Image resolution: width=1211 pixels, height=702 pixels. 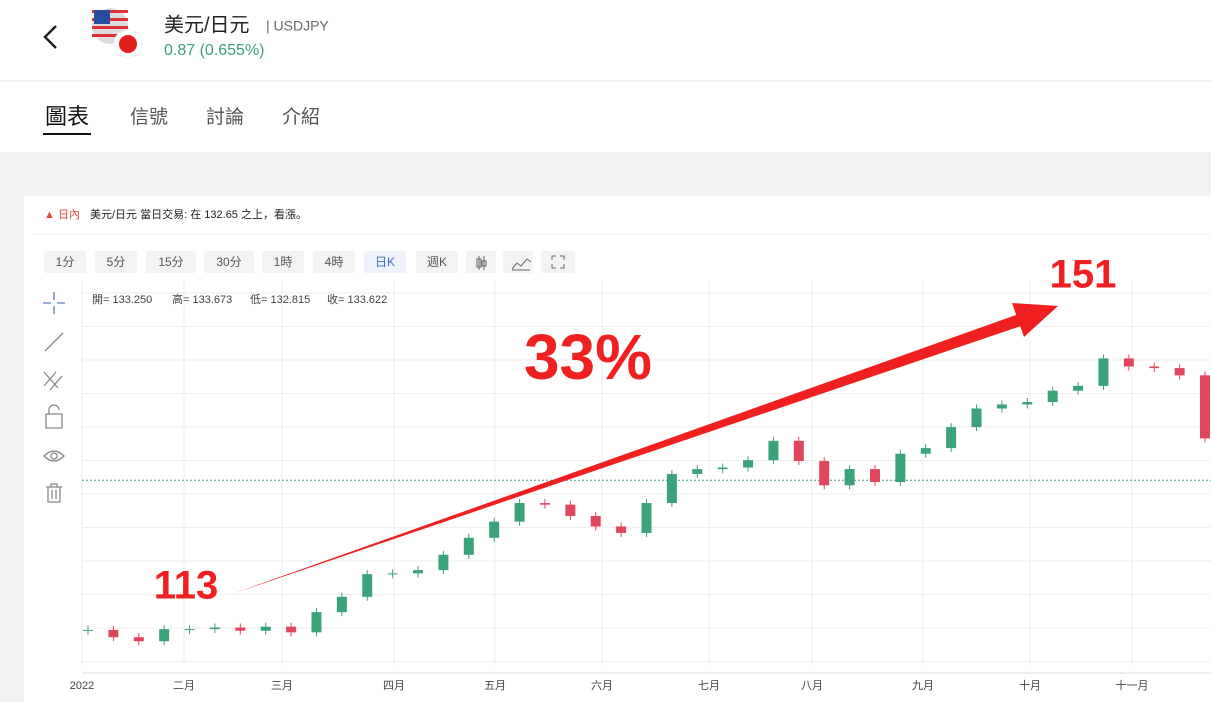 I want to click on toolbar, so click(x=54, y=397).